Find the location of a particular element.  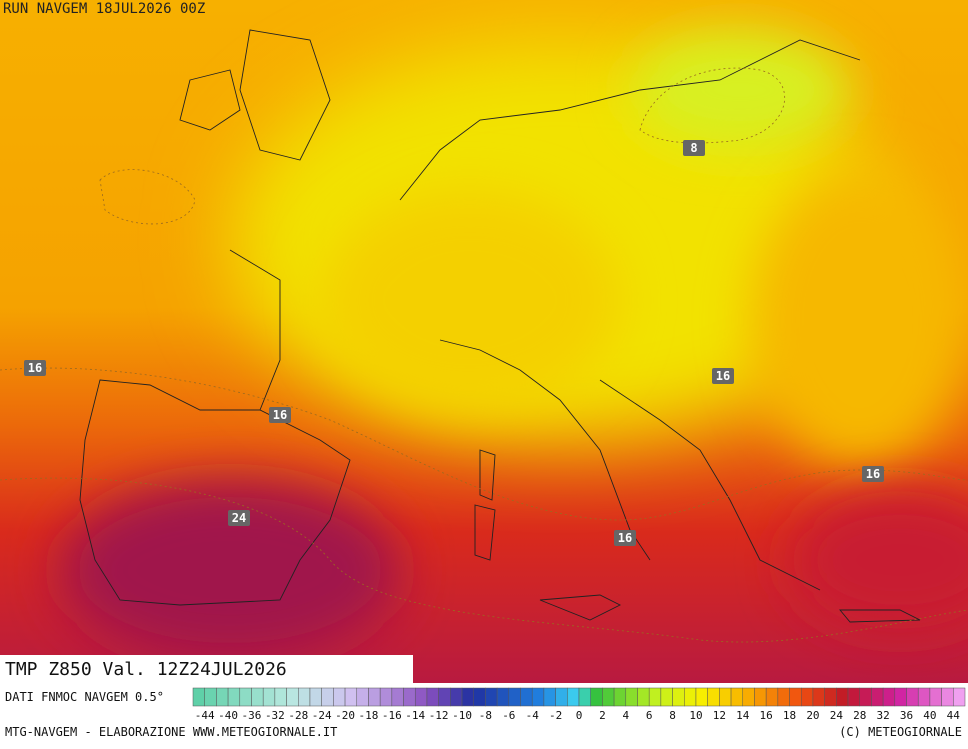

colorbar-tick-label: -10 is located at coordinates (462, 715).